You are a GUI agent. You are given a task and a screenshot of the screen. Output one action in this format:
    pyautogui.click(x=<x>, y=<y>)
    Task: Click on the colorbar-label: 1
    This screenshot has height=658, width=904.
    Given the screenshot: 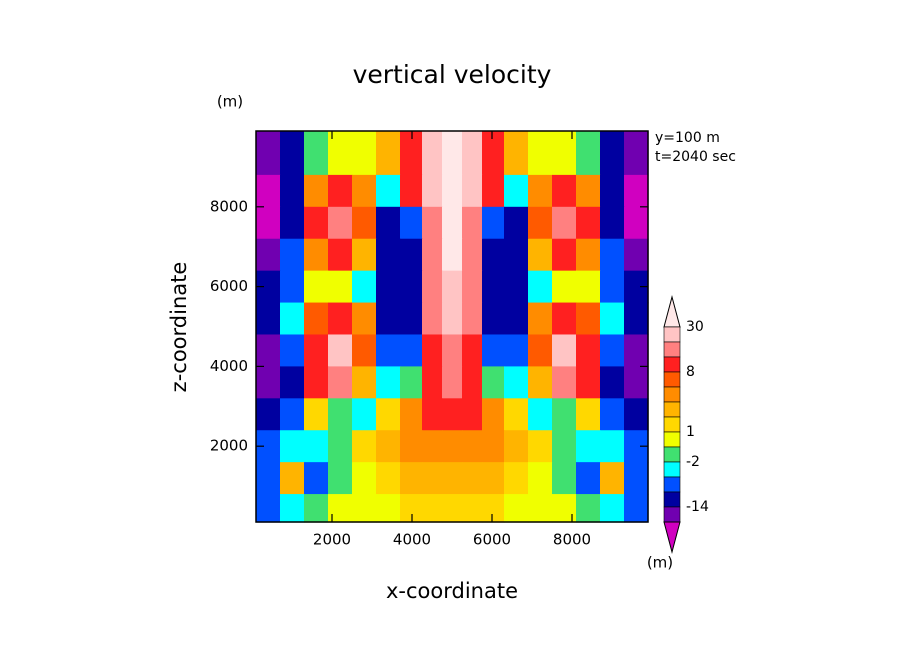 What is the action you would take?
    pyautogui.click(x=690, y=432)
    